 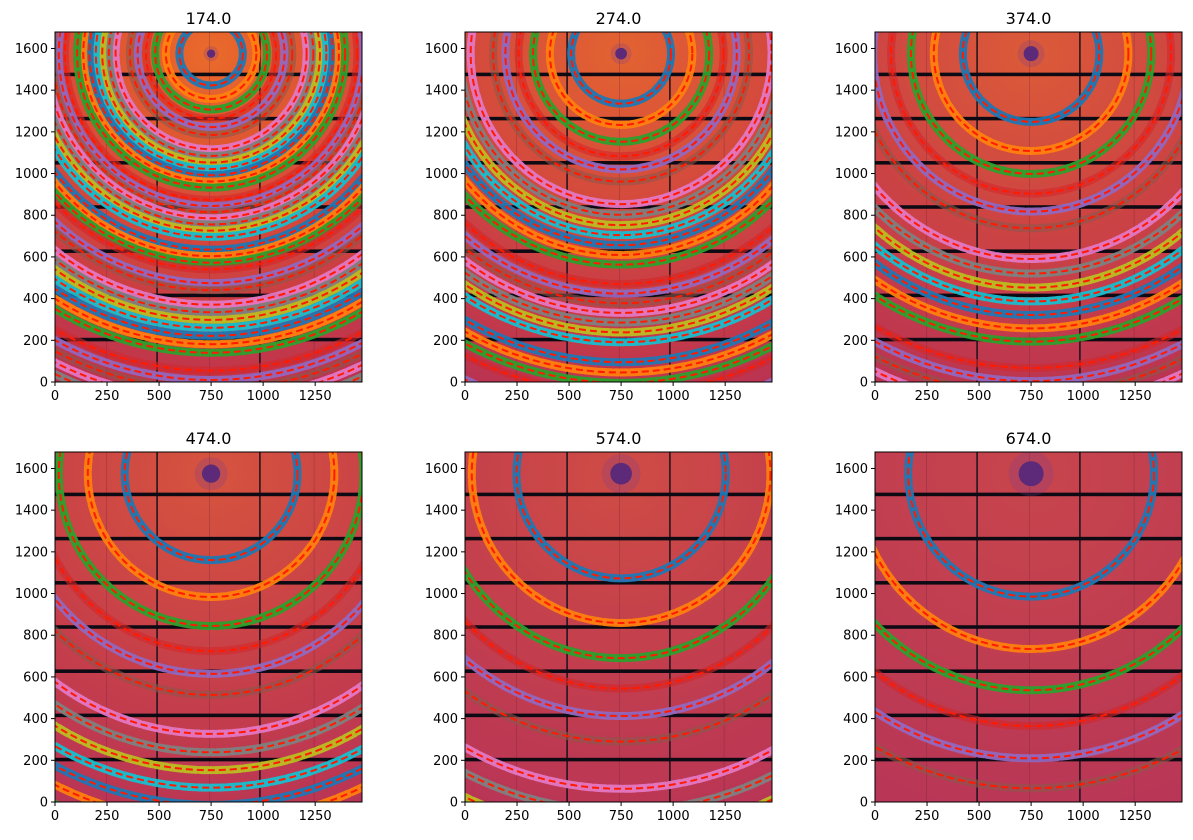 What do you see at coordinates (621, 53) in the screenshot?
I see `beam-spot` at bounding box center [621, 53].